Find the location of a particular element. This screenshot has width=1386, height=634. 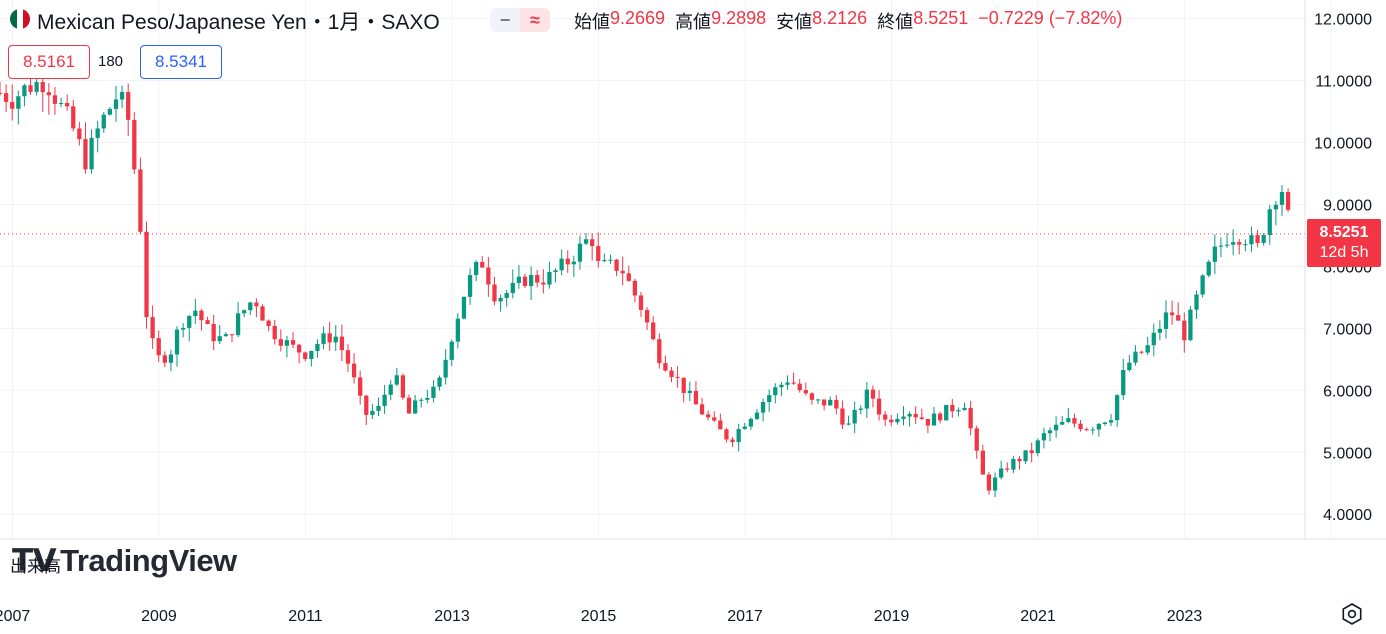

settings-gear-icon is located at coordinates (1352, 614).